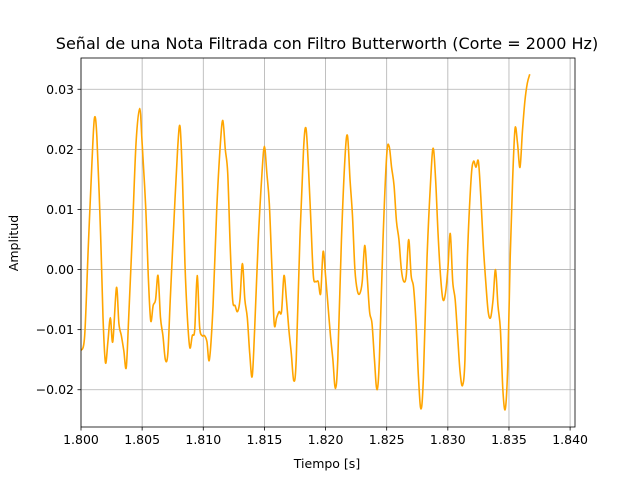  Describe the element at coordinates (509, 439) in the screenshot. I see `x-tick-label: 1.835` at that location.